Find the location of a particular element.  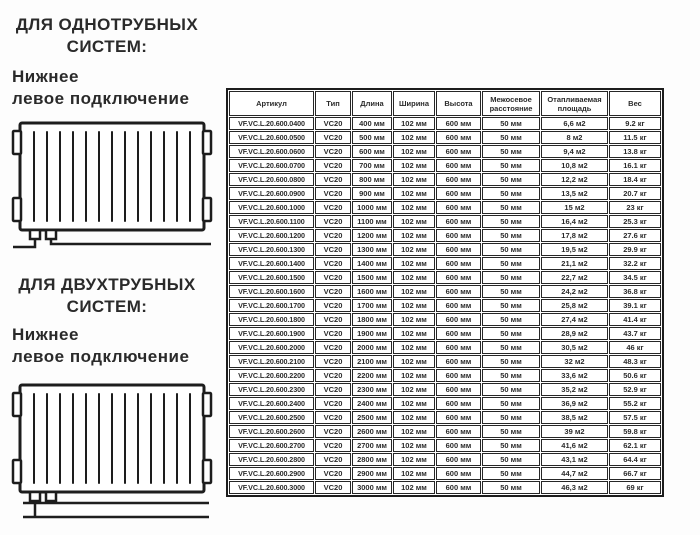

table-cell: 400 мм is located at coordinates (372, 123).